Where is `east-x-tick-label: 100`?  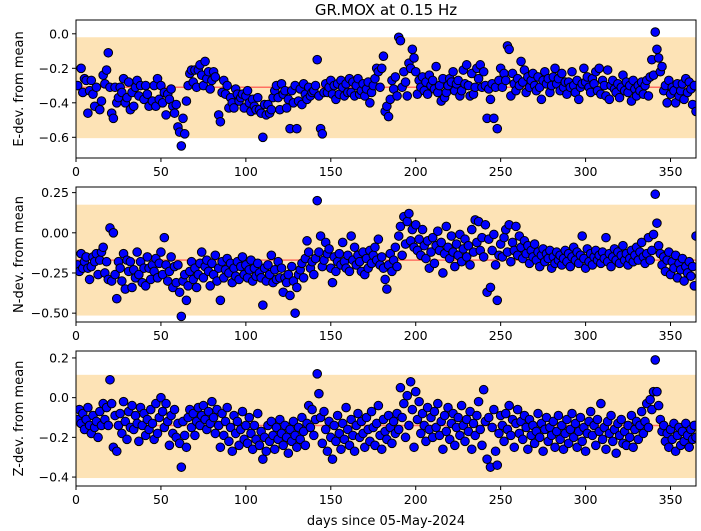 east-x-tick-label: 100 is located at coordinates (246, 171).